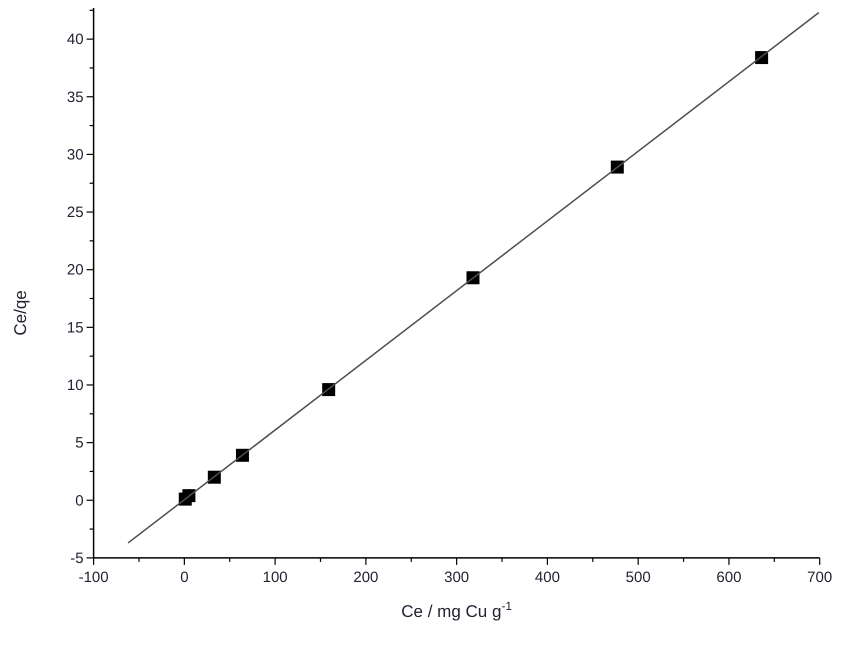 The width and height of the screenshot is (843, 652). I want to click on y-tick-label: 0, so click(79, 501).